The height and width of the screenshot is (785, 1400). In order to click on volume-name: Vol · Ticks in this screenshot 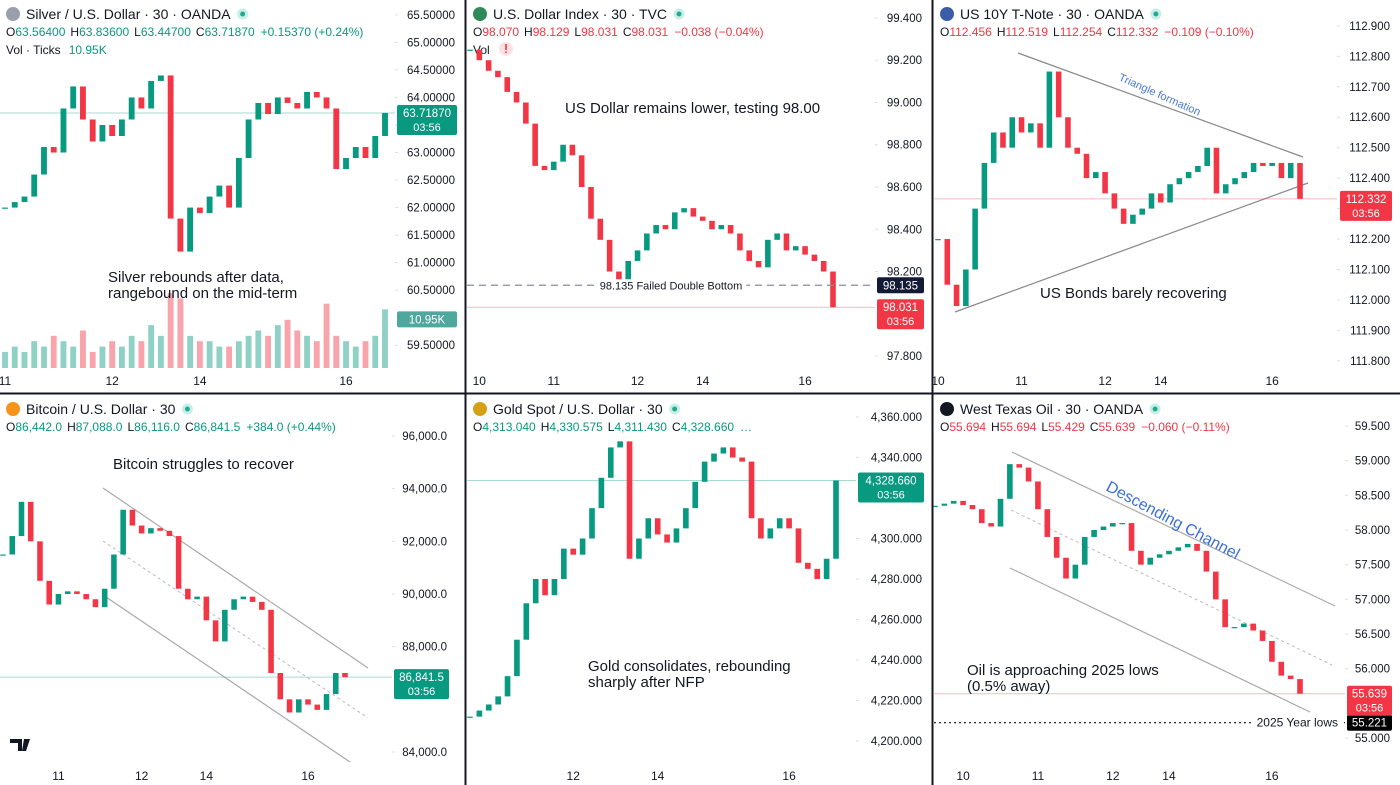, I will do `click(33, 50)`.